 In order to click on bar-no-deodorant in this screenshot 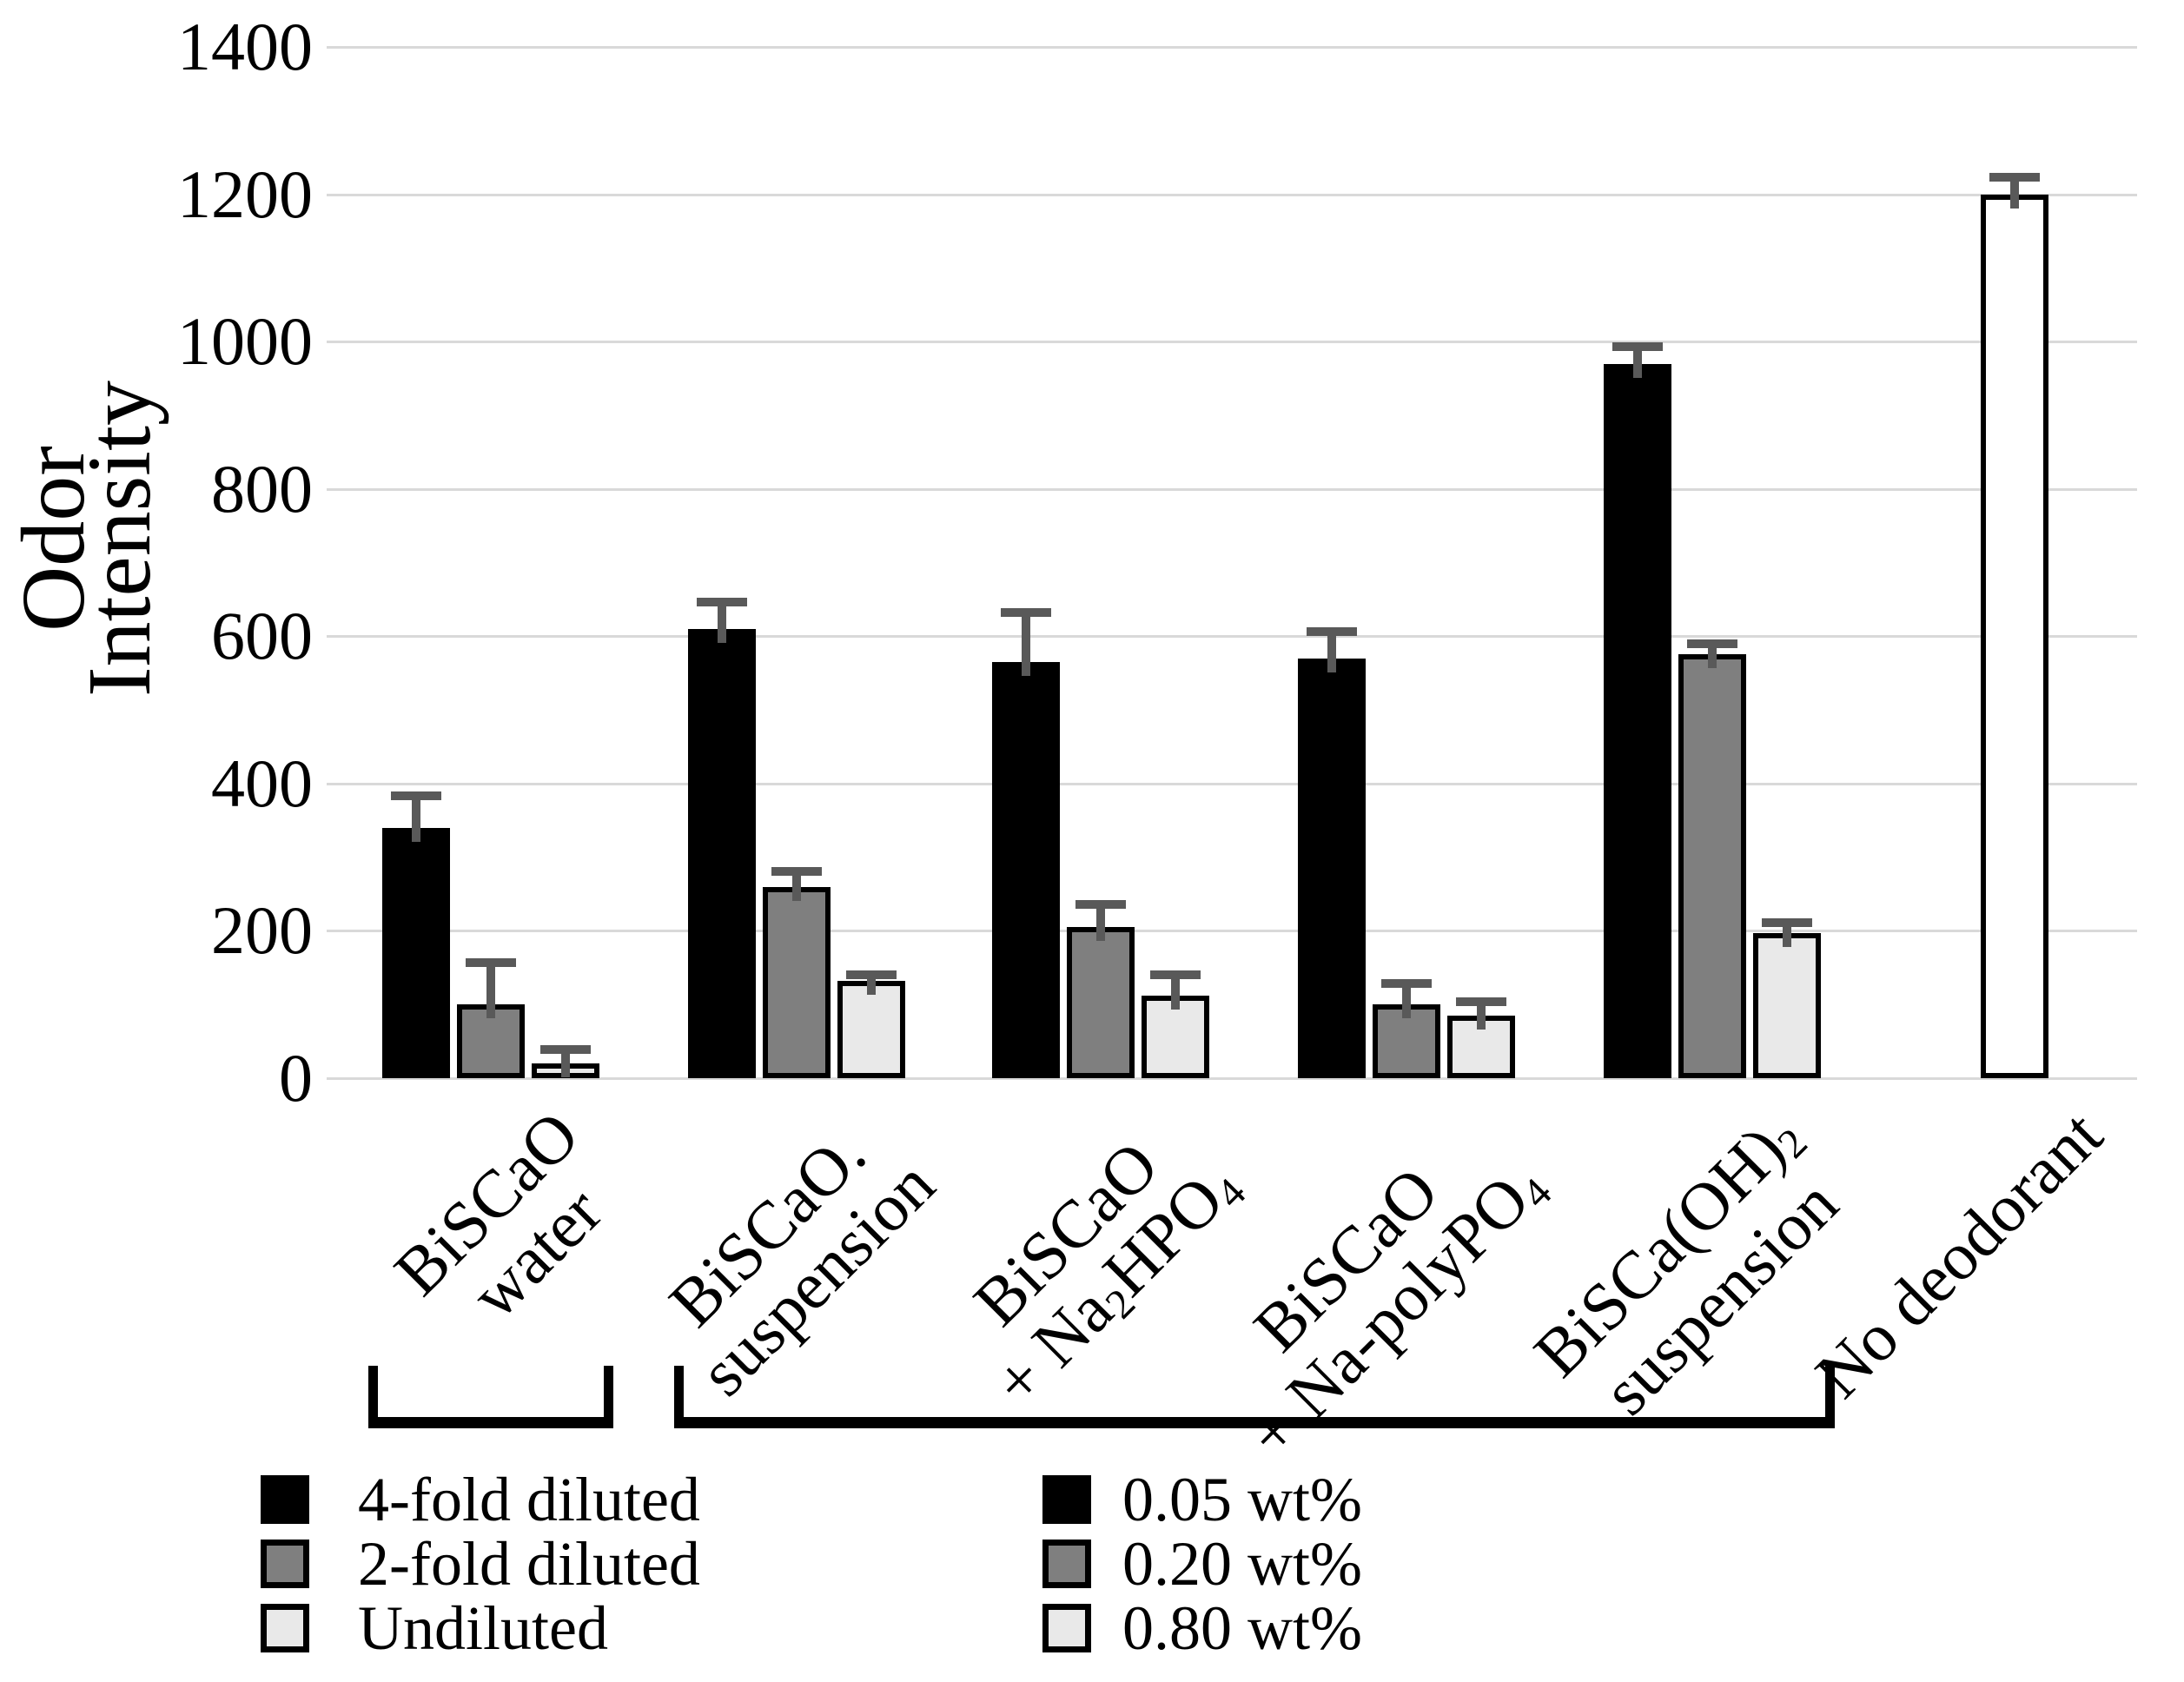, I will do `click(2014, 625)`.